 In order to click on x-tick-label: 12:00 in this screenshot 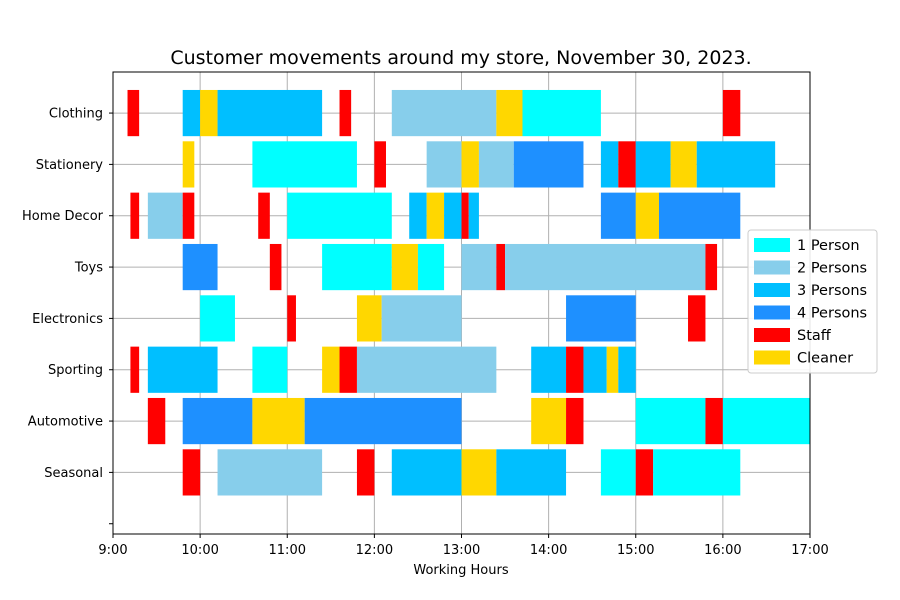, I will do `click(374, 550)`.